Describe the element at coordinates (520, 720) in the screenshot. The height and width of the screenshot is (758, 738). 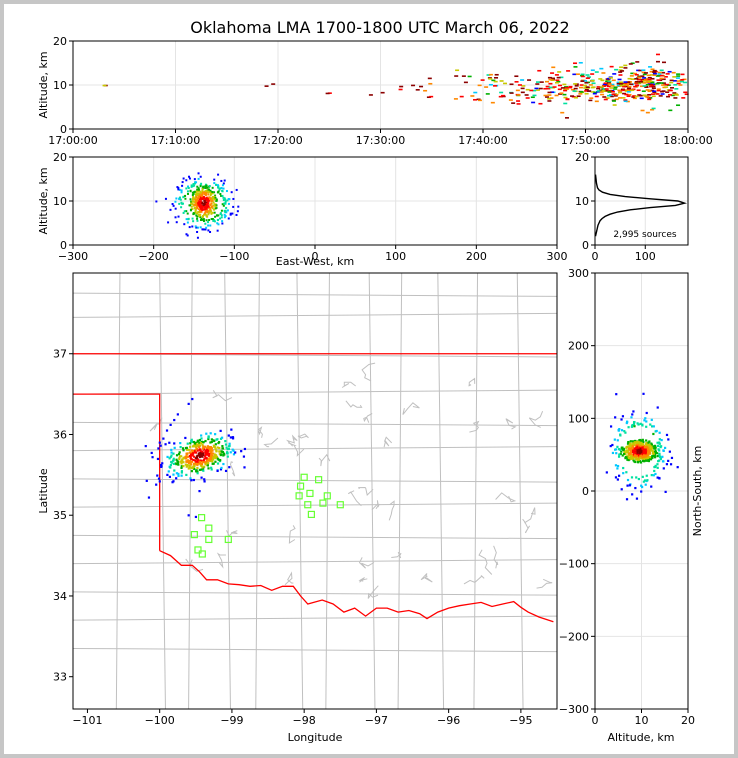
I see `plan-view-xtick-label: −95` at that location.